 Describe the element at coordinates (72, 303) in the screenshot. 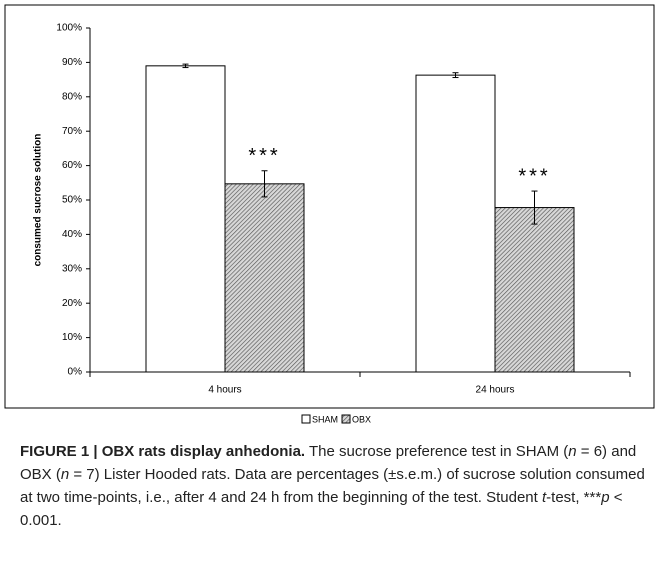

I see `y-tick-label: 20%` at that location.